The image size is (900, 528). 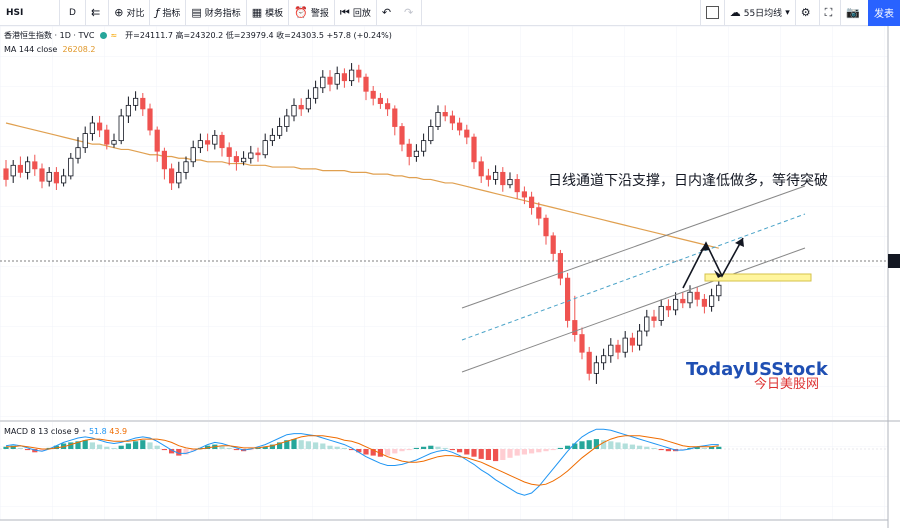 I want to click on financials-button: ▤ 财务指标, so click(x=216, y=13).